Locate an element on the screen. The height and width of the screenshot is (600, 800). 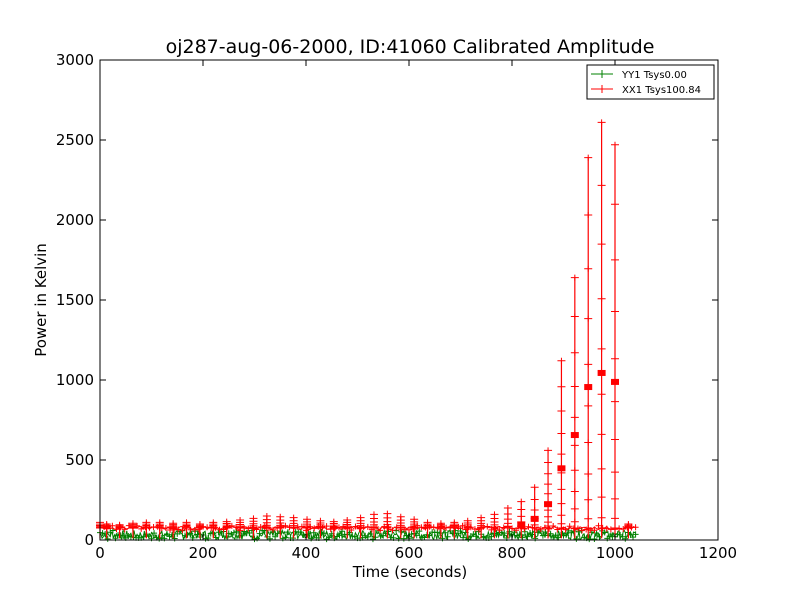
y-tick-label: 0 is located at coordinates (89, 540).